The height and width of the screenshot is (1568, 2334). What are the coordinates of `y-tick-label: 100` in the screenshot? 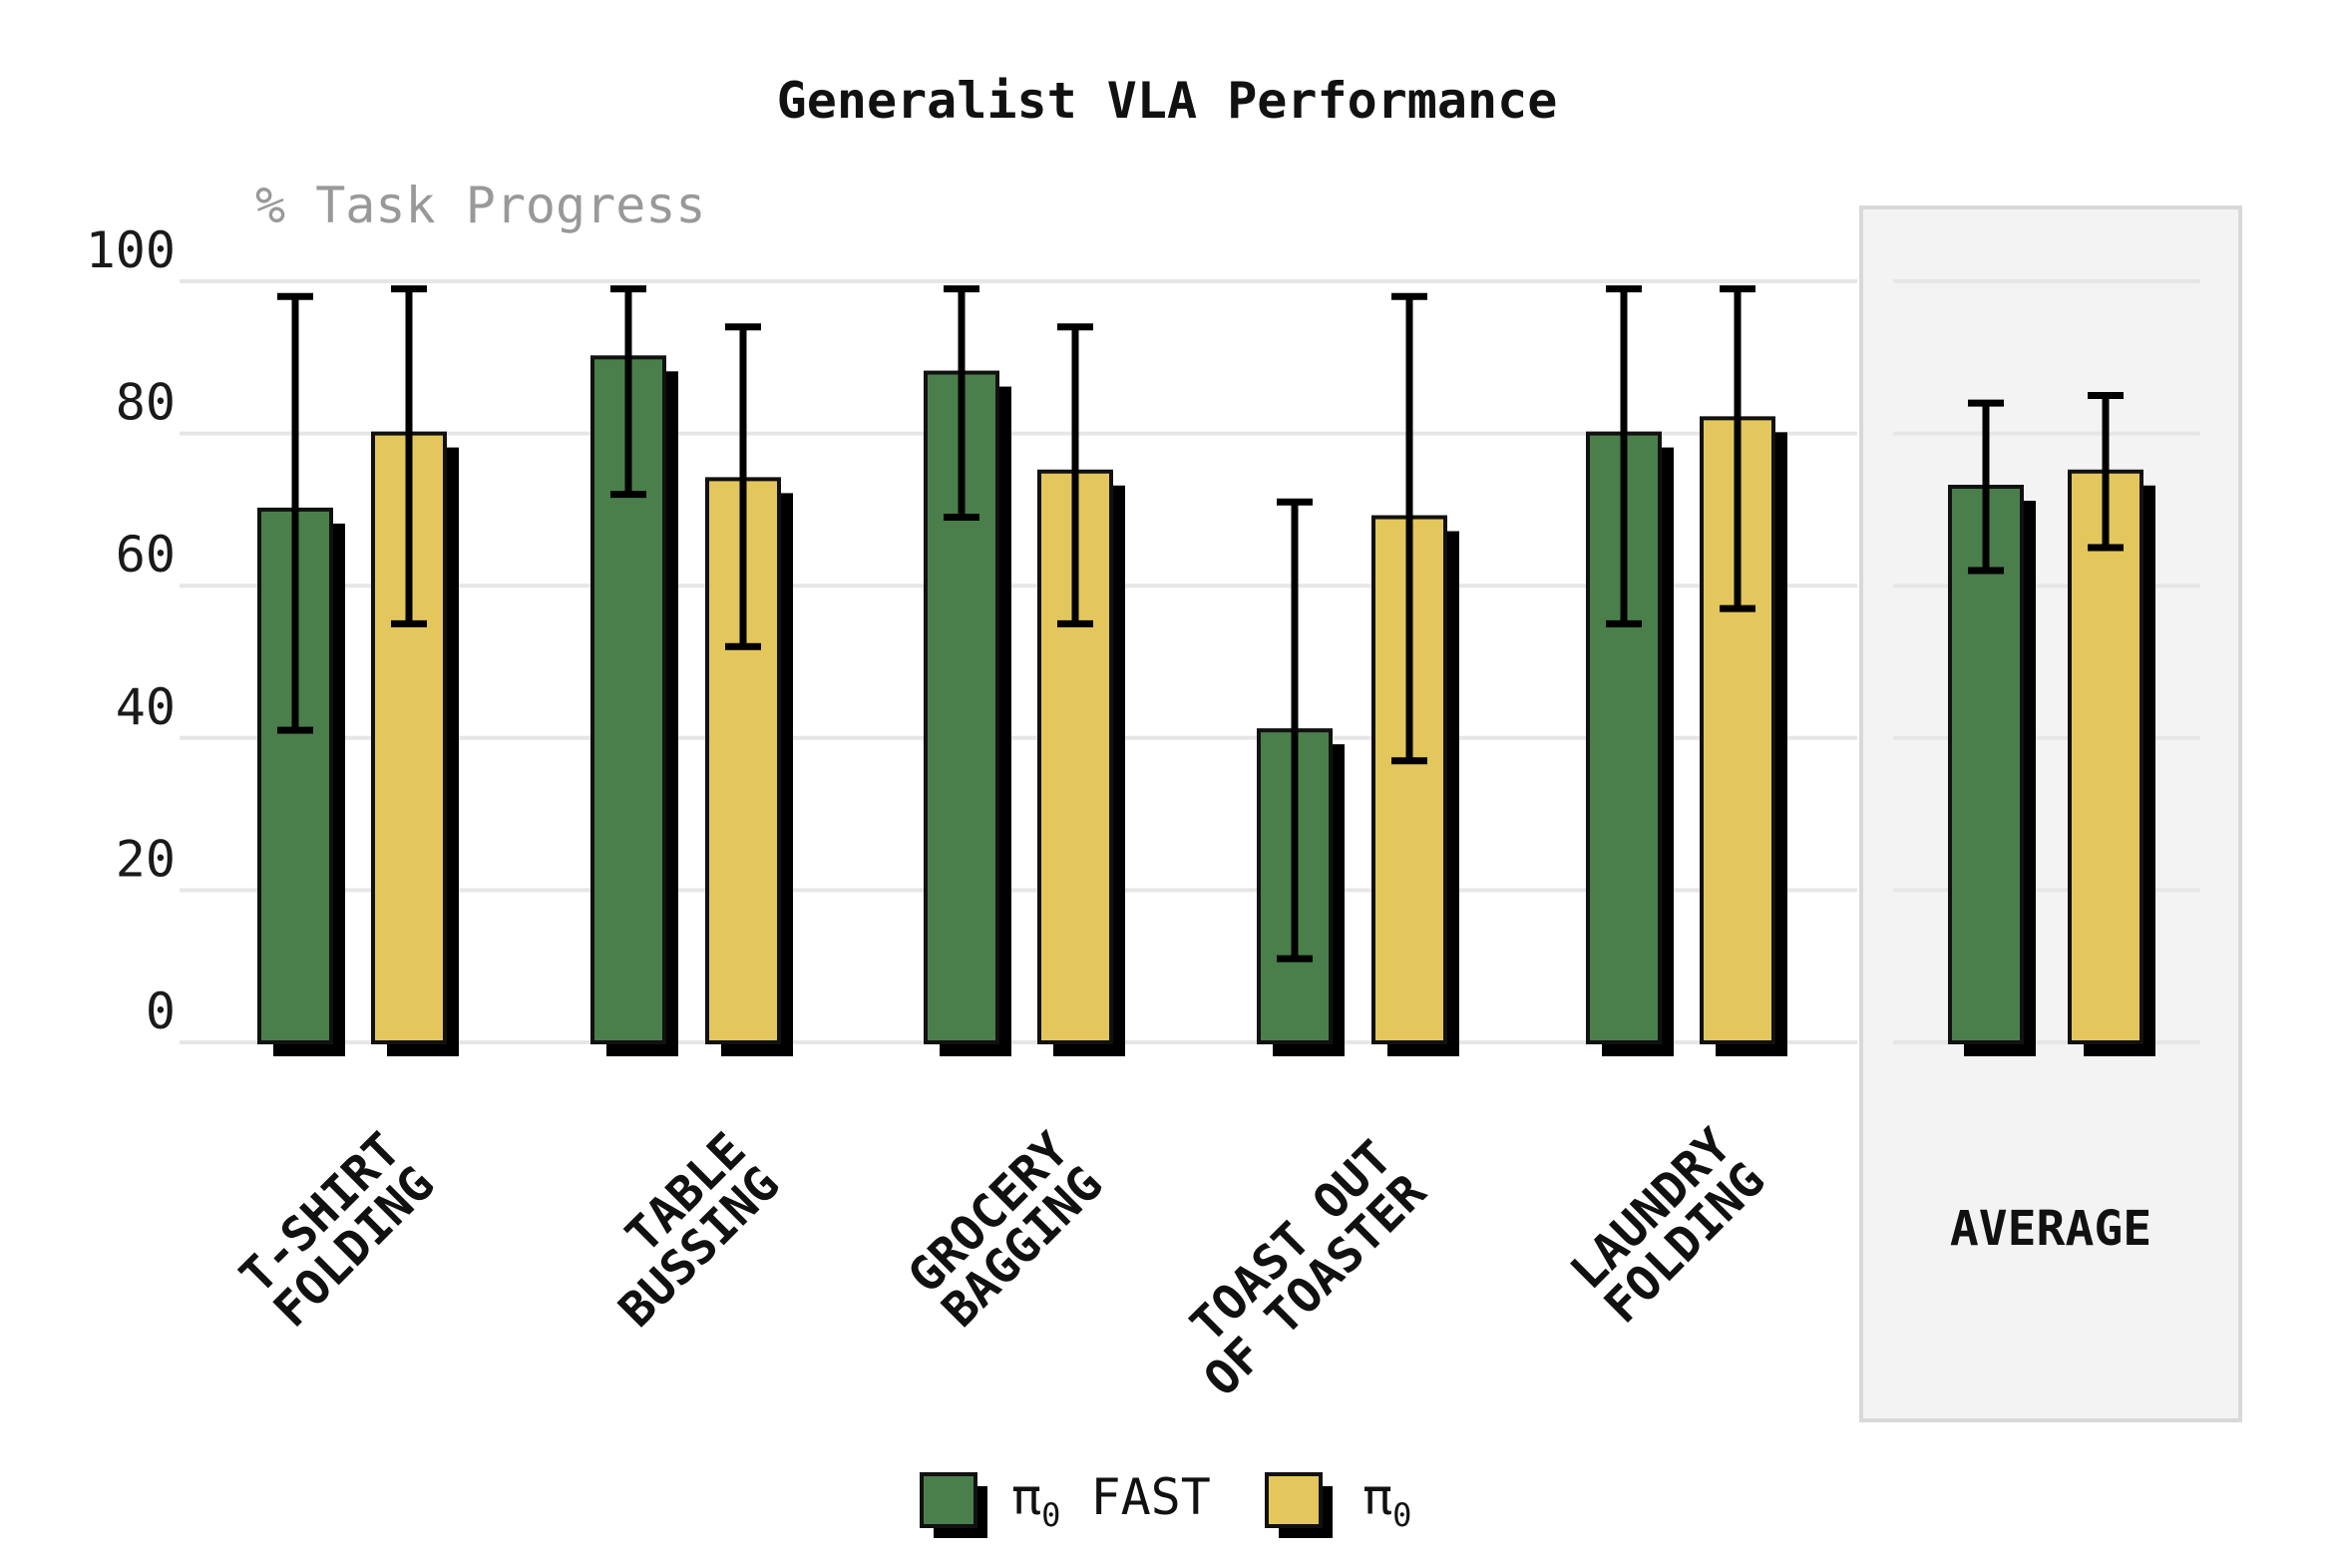 It's located at (131, 250).